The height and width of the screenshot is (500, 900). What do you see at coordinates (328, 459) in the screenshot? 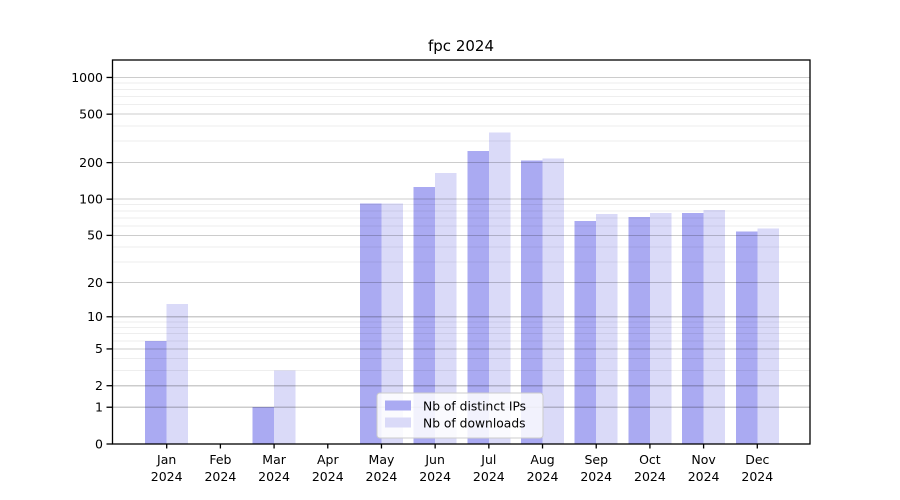
I see `x-tick-label-month: Apr` at bounding box center [328, 459].